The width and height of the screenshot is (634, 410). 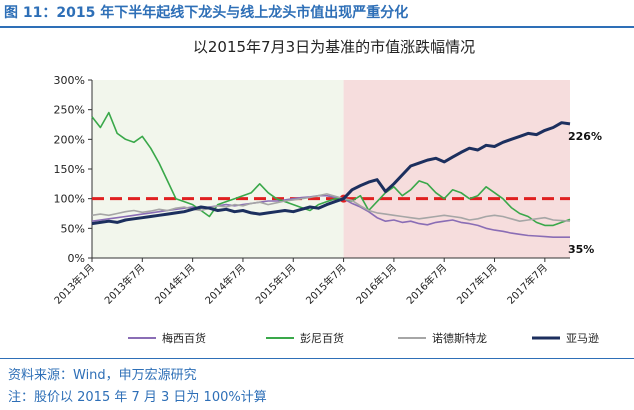 What do you see at coordinates (125, 284) in the screenshot?
I see `x-tick-label: 2013年7月` at bounding box center [125, 284].